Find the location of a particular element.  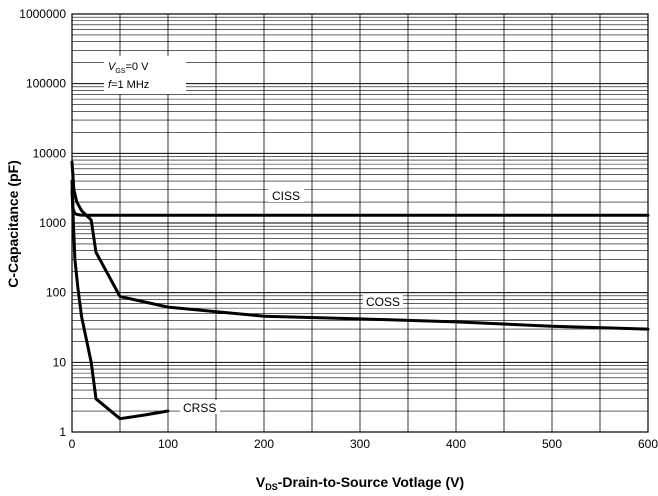

ciss-label-bg is located at coordinates (286, 195).